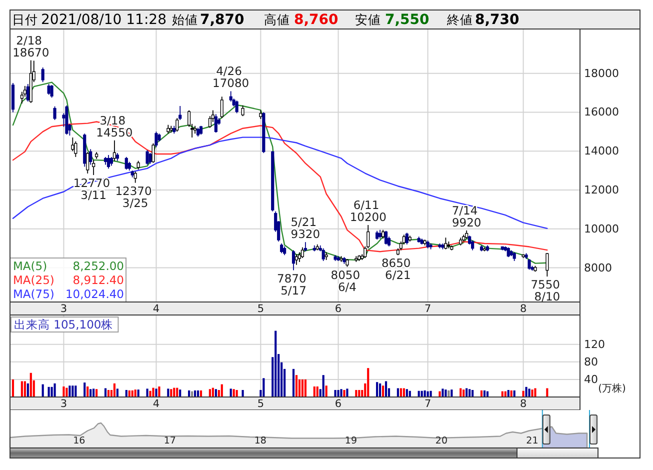 This screenshot has width=653, height=470. Describe the element at coordinates (598, 267) in the screenshot. I see `y-tick-label: 8000` at that location.